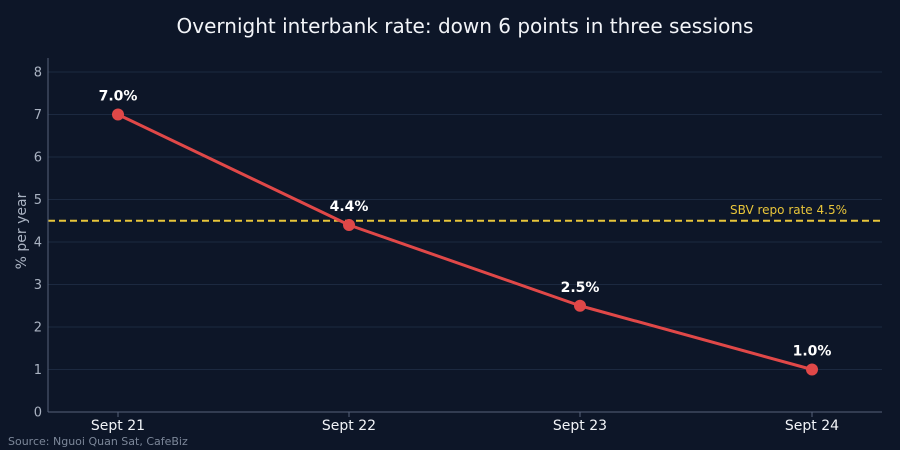 This screenshot has width=900, height=450. What do you see at coordinates (38, 243) in the screenshot?
I see `y-tick-label: 4` at bounding box center [38, 243].